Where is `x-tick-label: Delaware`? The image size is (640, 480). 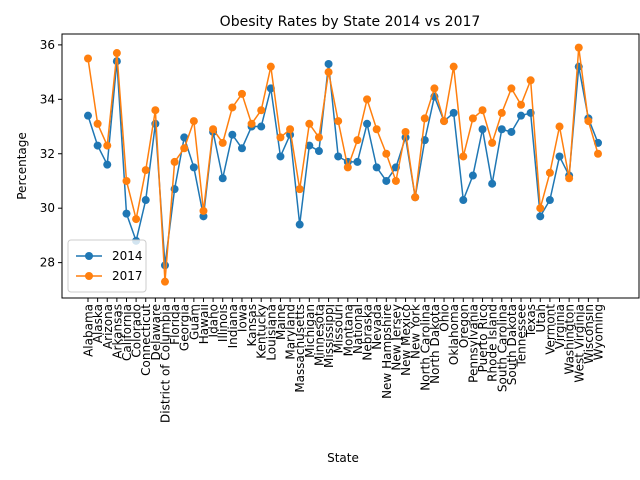
x-tick-label: Delaware is located at coordinates (156, 332).